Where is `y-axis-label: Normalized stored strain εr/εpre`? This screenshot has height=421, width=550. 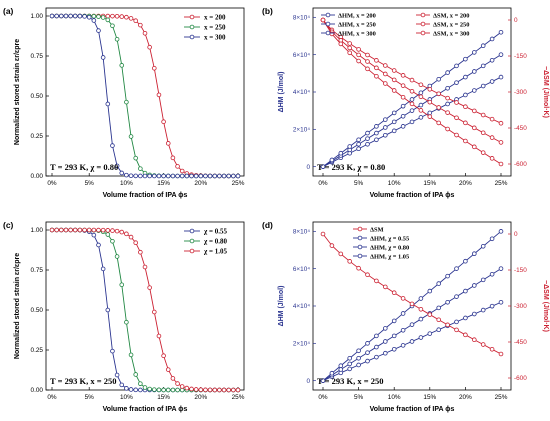
y-axis-label: Normalized stored strain εr/εpre is located at coordinates (17, 92).